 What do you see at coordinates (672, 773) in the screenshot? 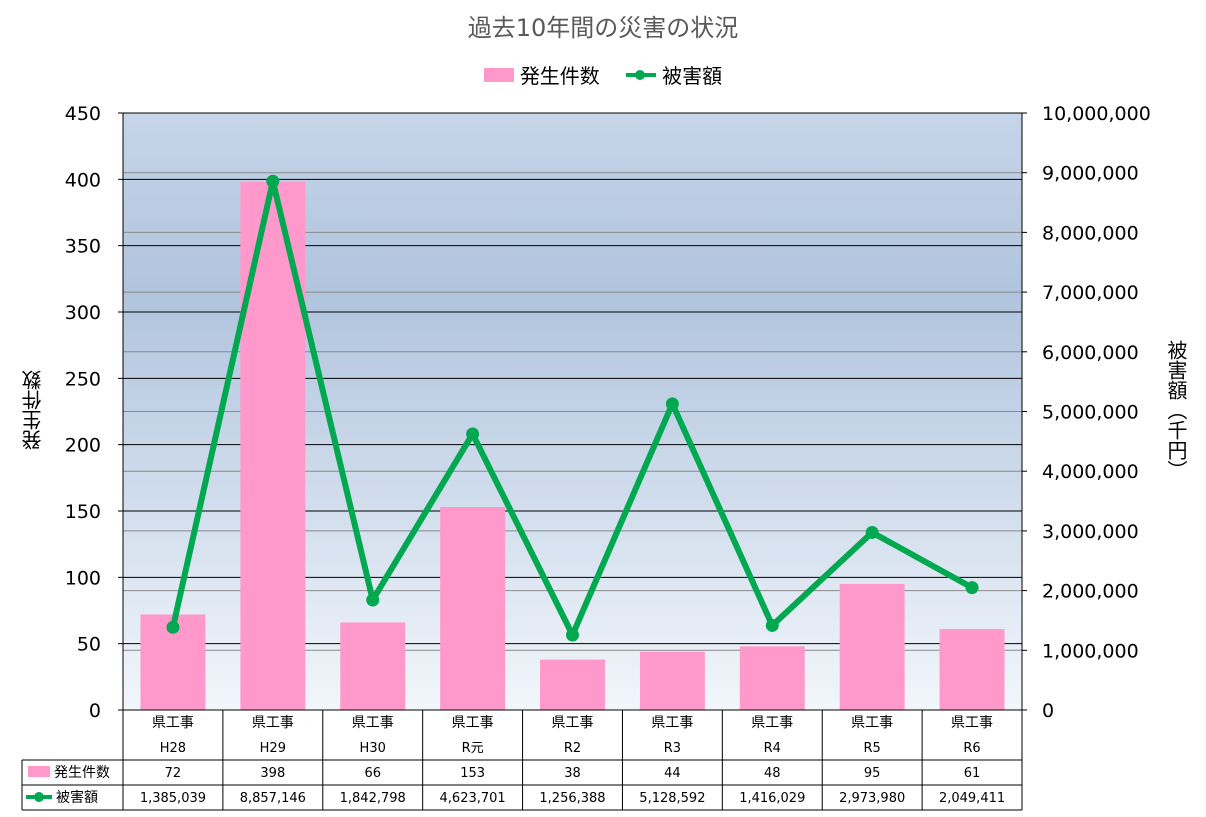
I see `table-cell-count: 44` at bounding box center [672, 773].